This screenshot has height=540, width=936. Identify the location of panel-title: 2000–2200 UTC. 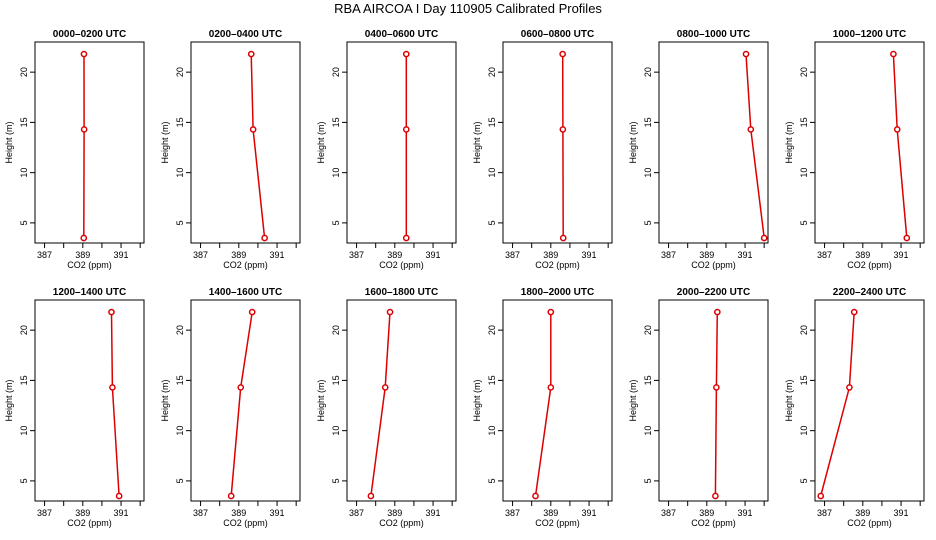
(713, 292).